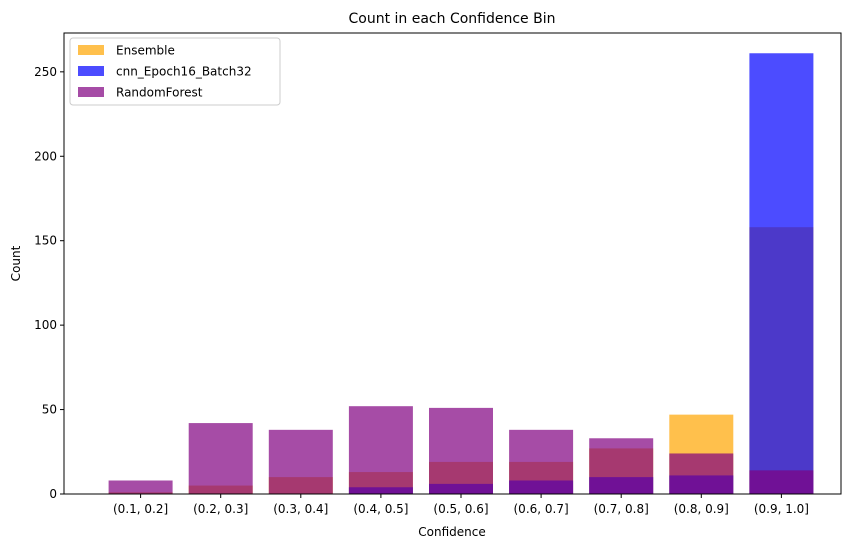 This screenshot has height=547, width=850. What do you see at coordinates (451, 532) in the screenshot?
I see `x-axis-label: Confidence` at bounding box center [451, 532].